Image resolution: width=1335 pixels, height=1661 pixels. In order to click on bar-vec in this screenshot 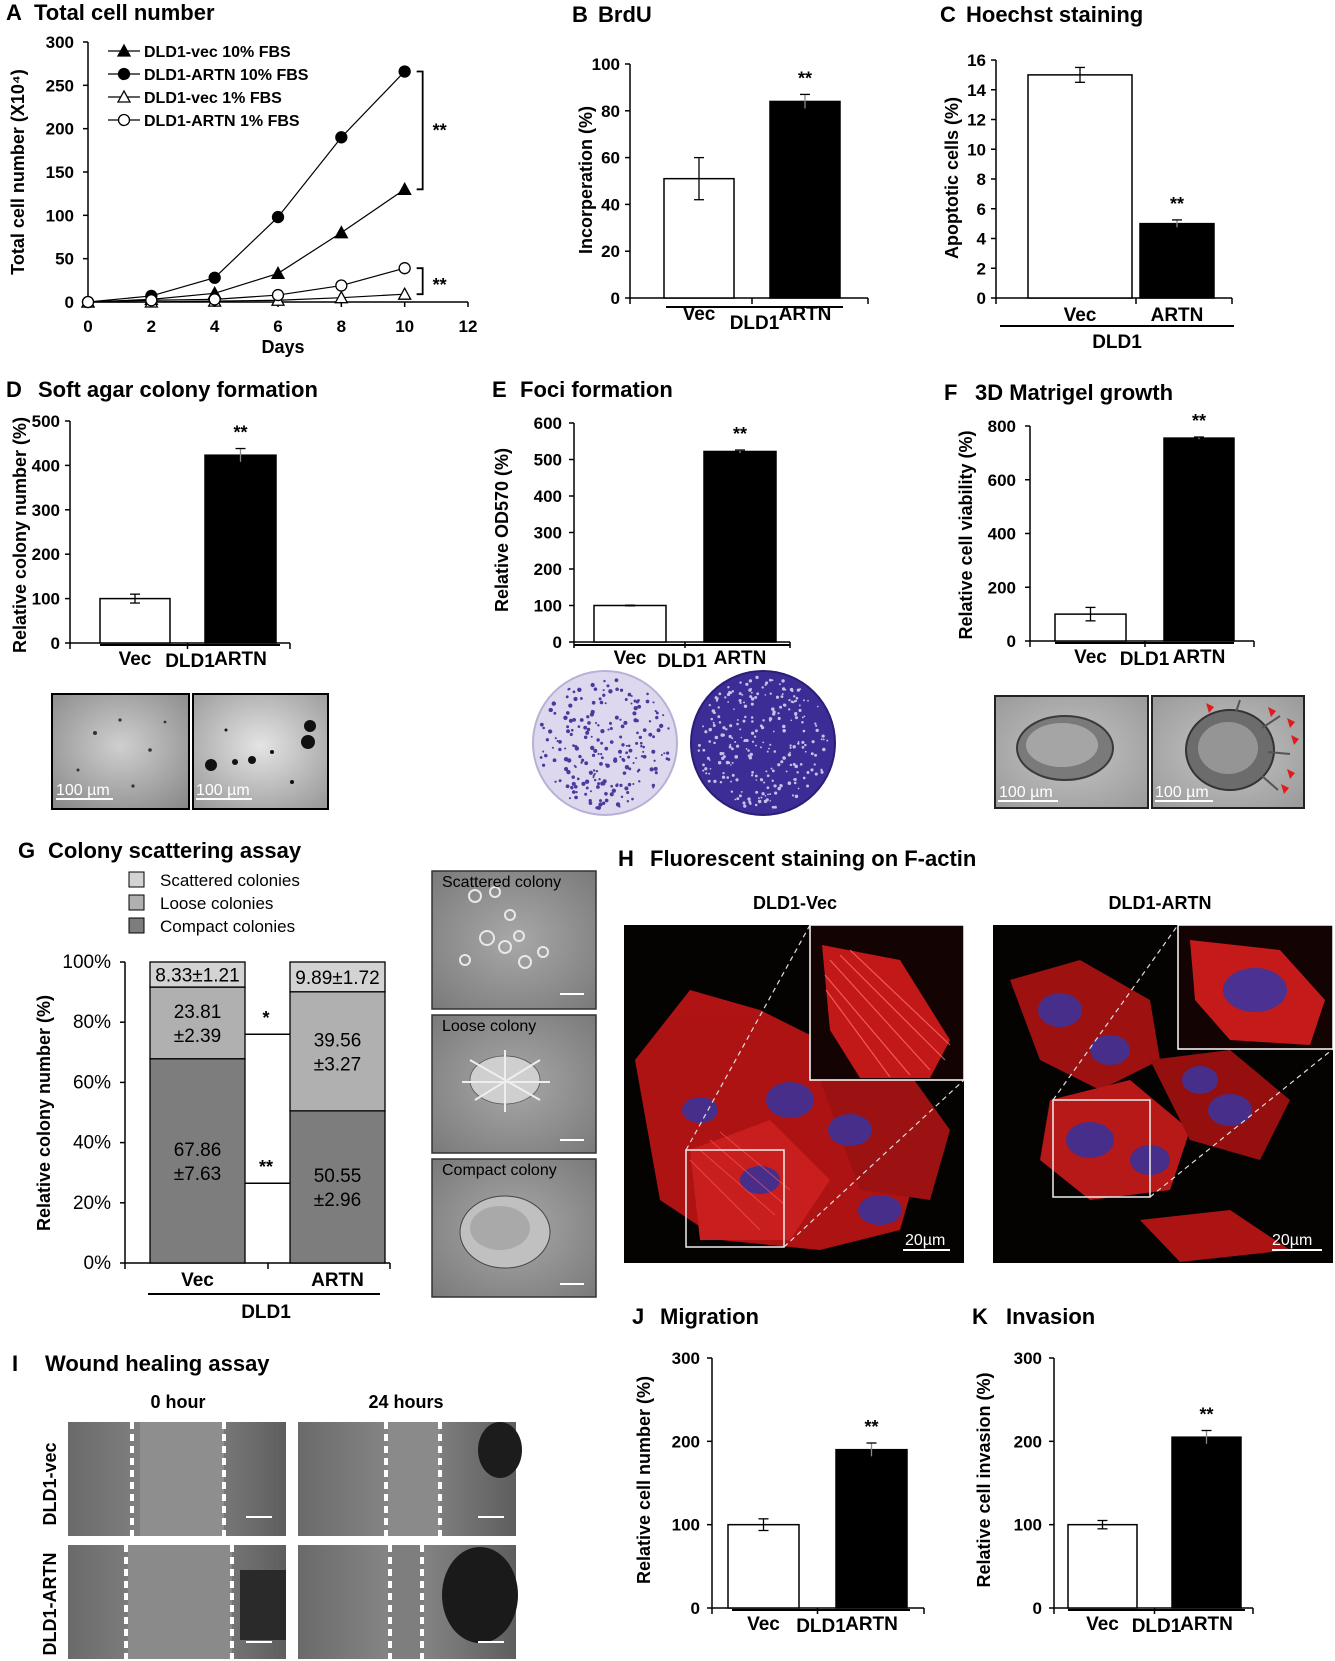, I will do `click(763, 1566)`.